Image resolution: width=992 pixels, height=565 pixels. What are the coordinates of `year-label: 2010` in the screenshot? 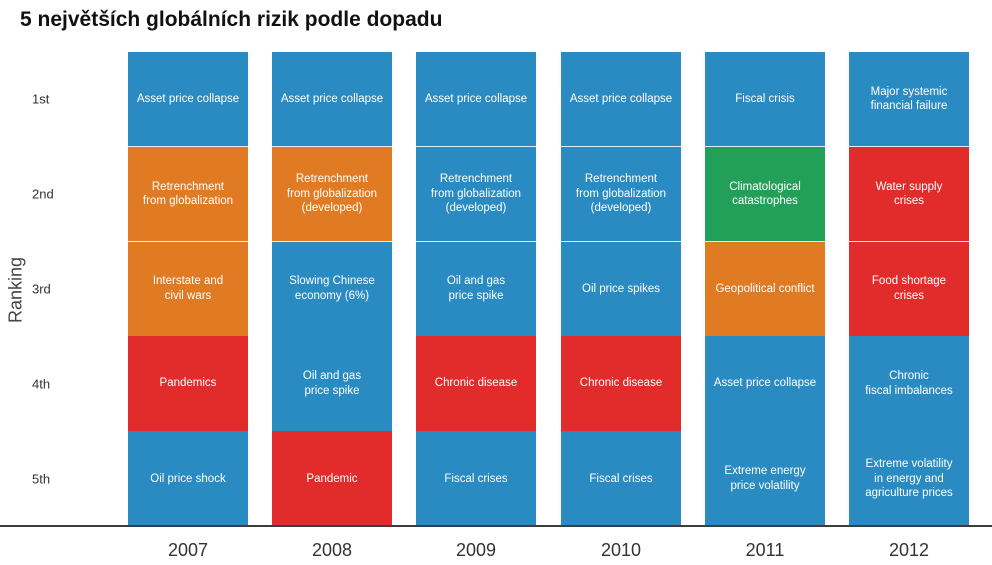 It's located at (621, 550).